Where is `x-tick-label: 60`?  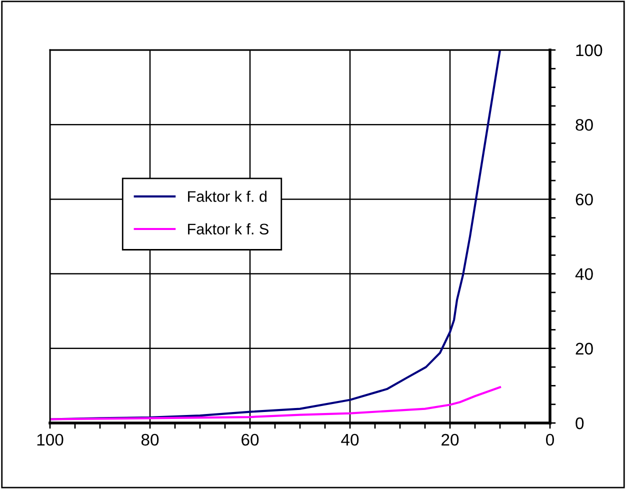 x-tick-label: 60 is located at coordinates (250, 440).